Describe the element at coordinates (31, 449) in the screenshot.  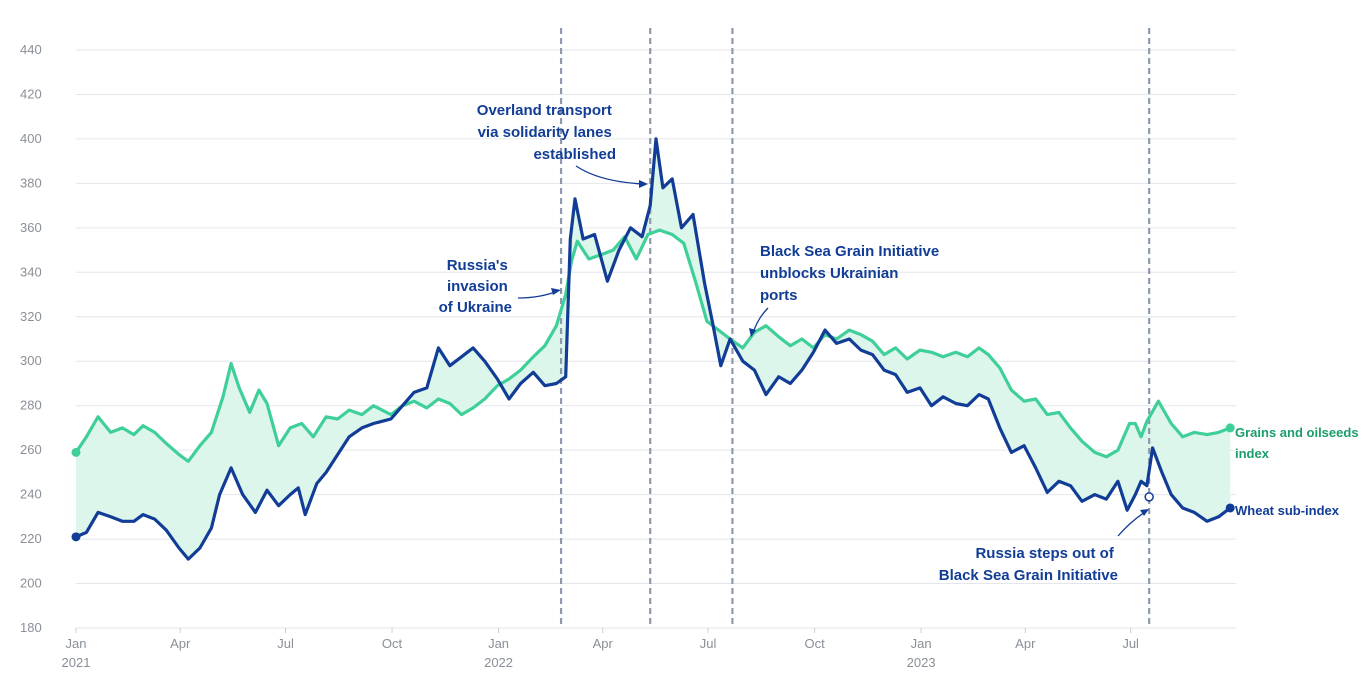
I see `y-tick-label: 260` at that location.